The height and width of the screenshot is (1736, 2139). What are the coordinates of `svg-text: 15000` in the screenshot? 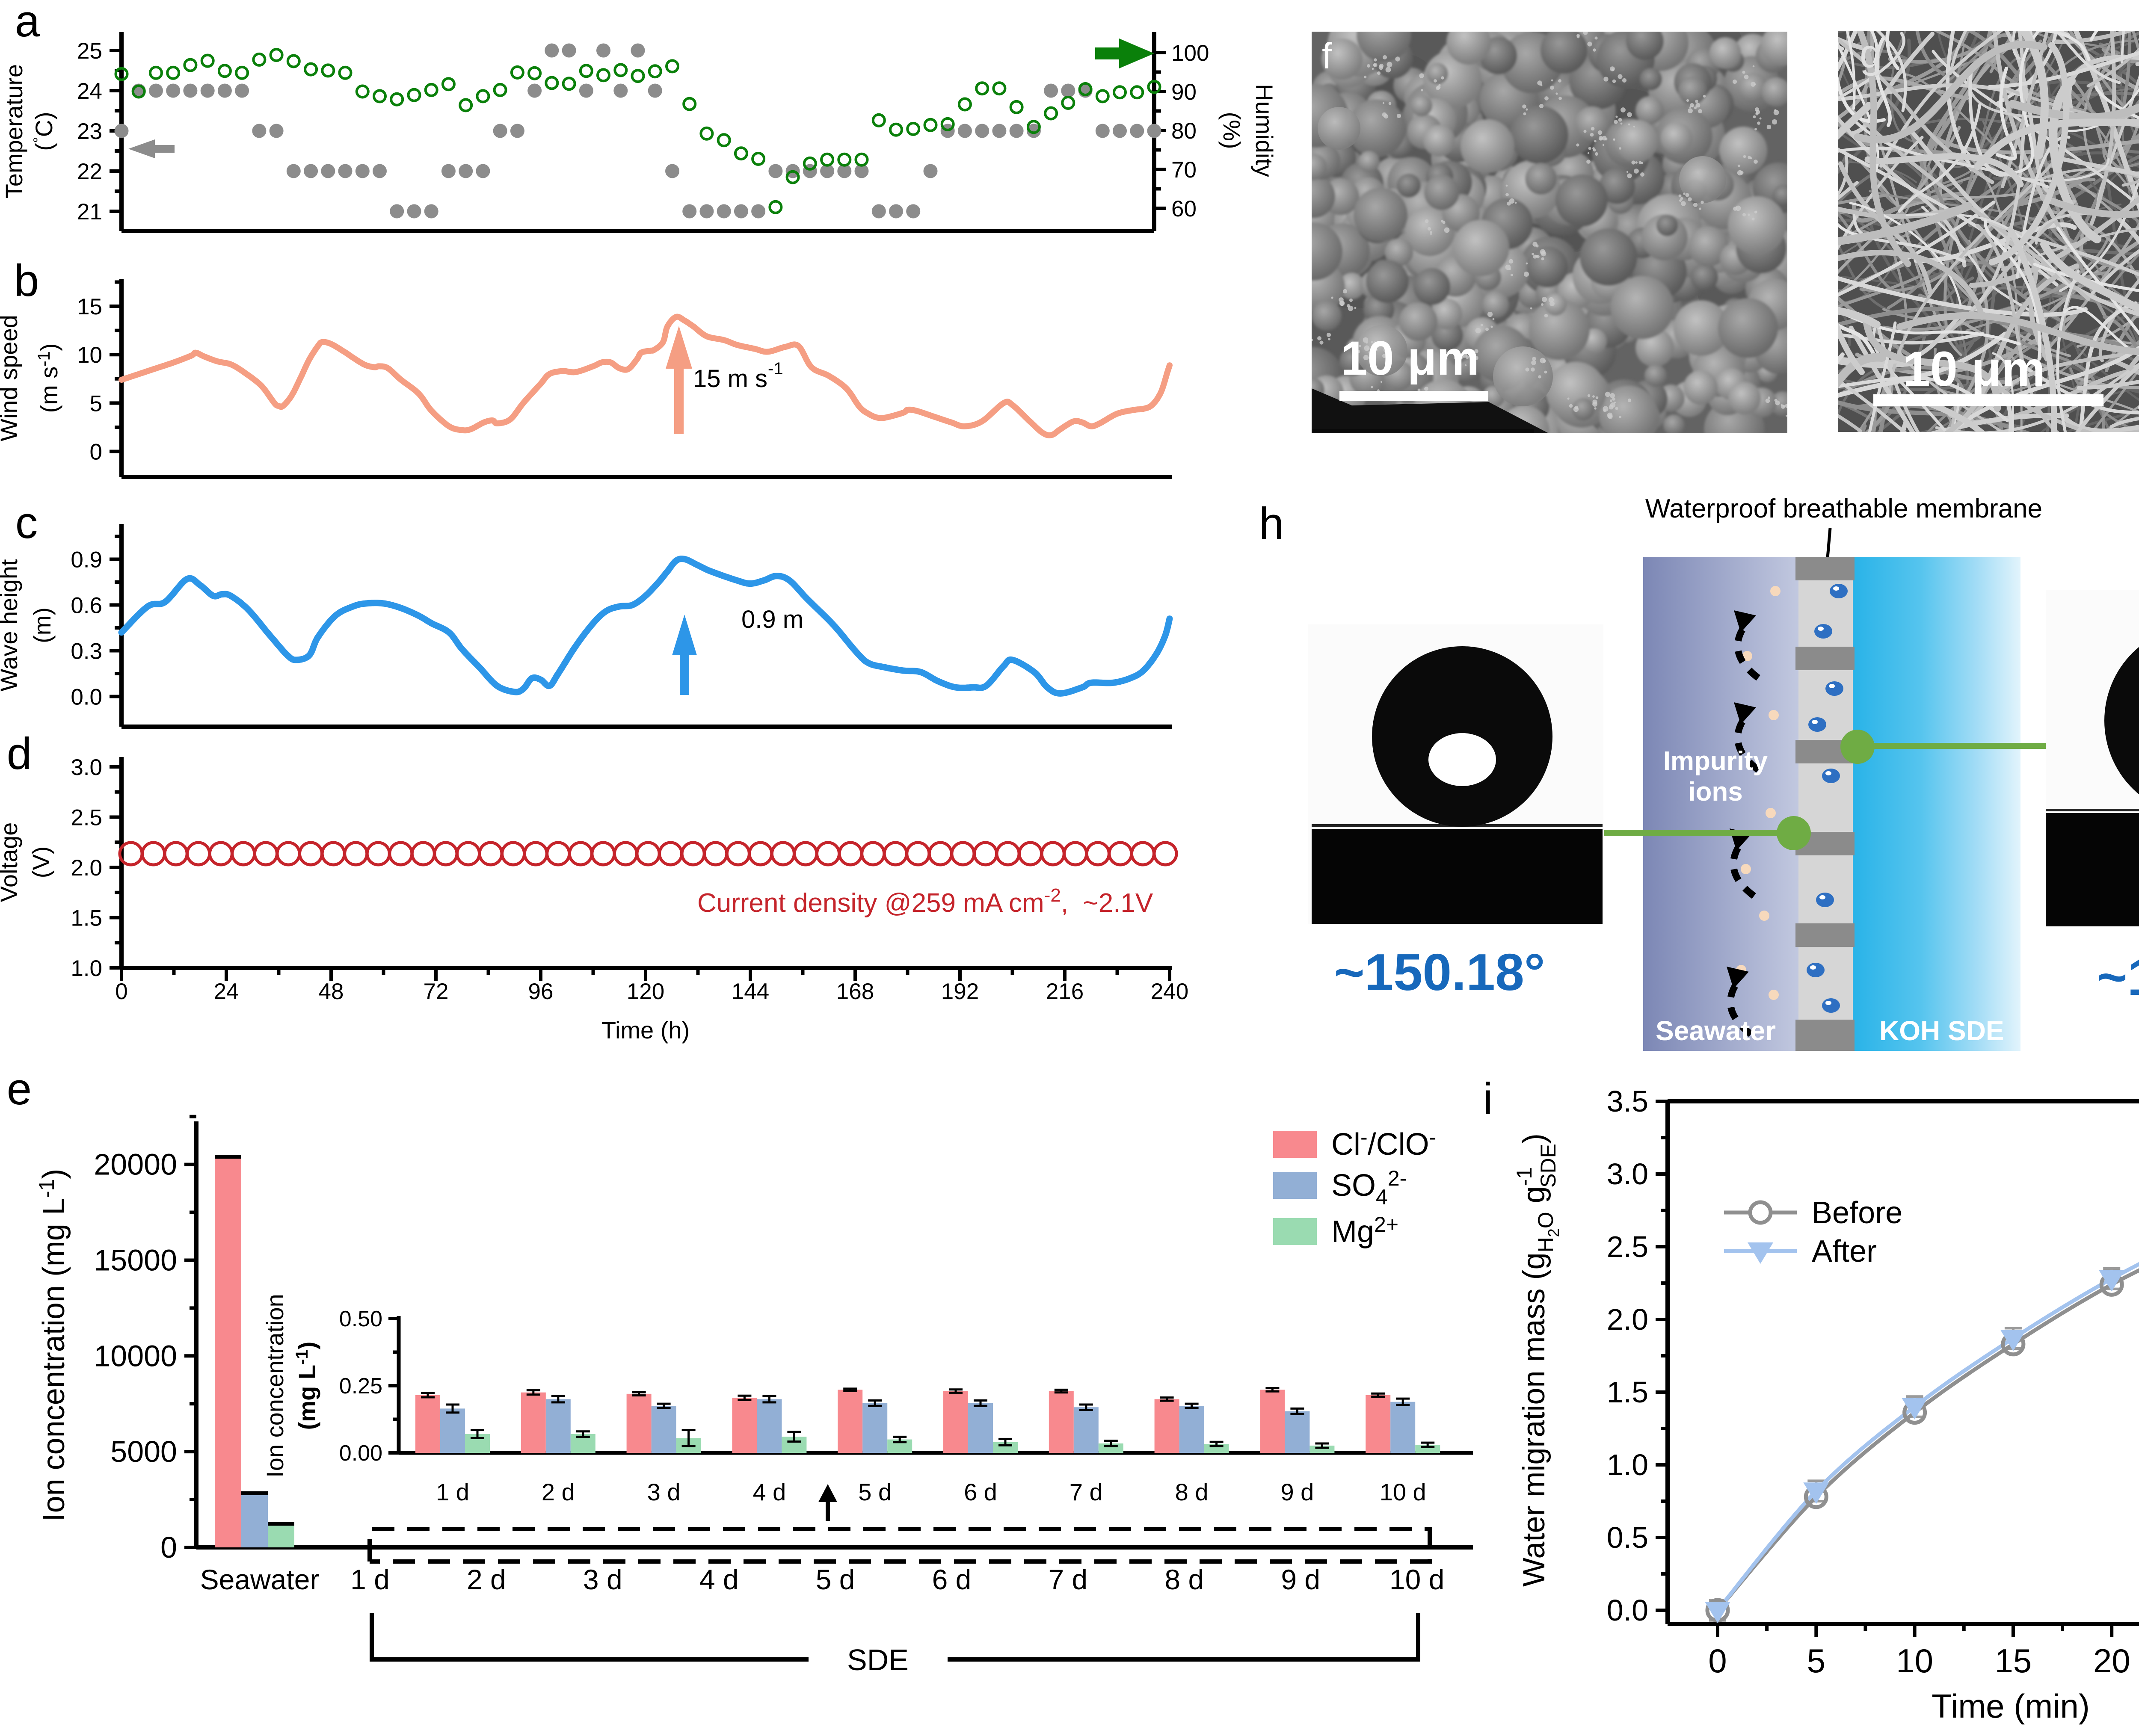 It's located at (135, 1260).